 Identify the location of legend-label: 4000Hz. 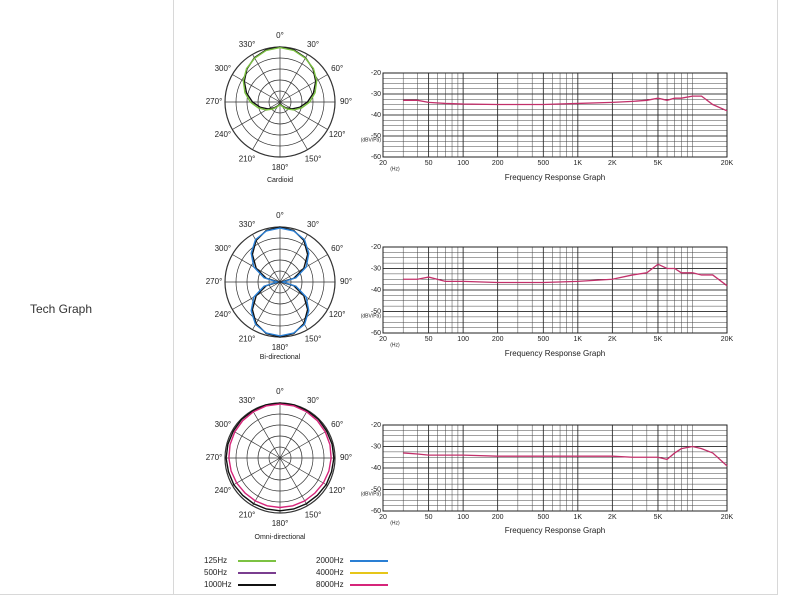
(330, 572).